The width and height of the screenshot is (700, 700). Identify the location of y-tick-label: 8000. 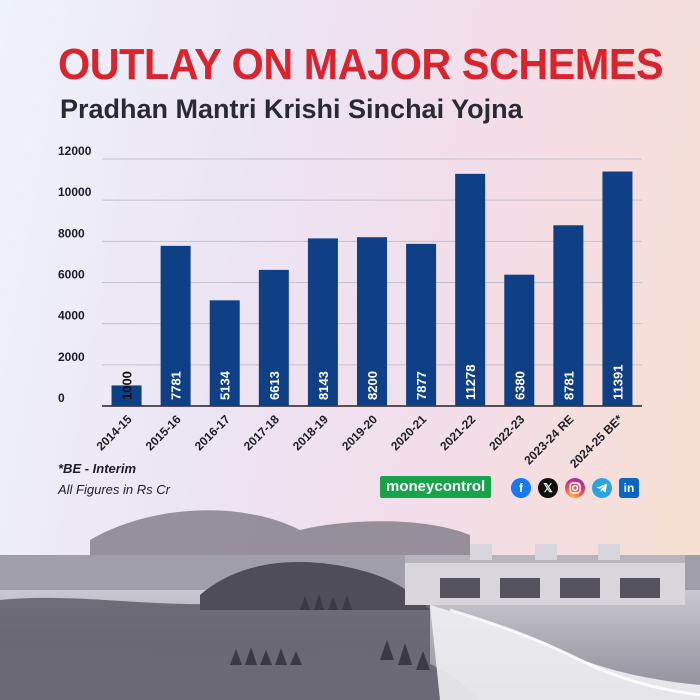
(71, 233).